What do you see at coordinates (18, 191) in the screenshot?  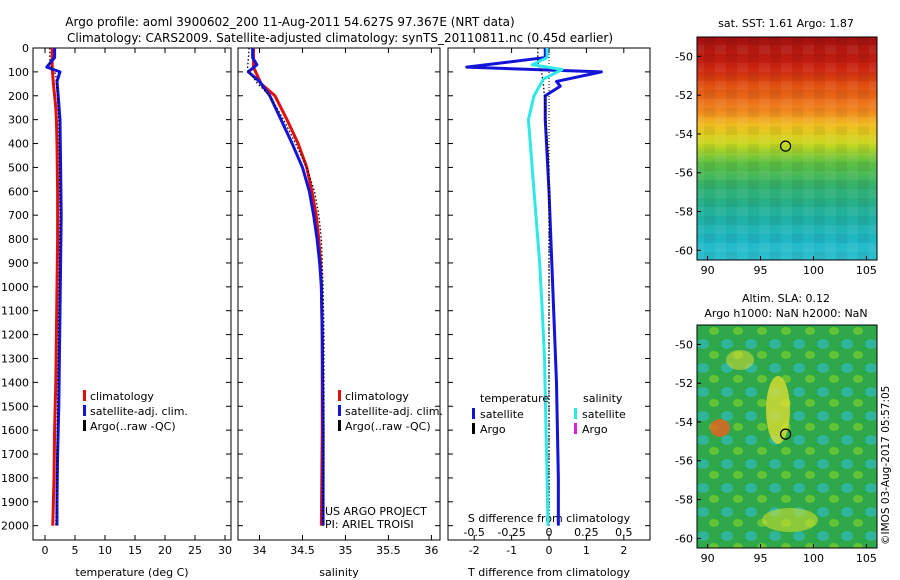 I see `y-tick-label: 600` at bounding box center [18, 191].